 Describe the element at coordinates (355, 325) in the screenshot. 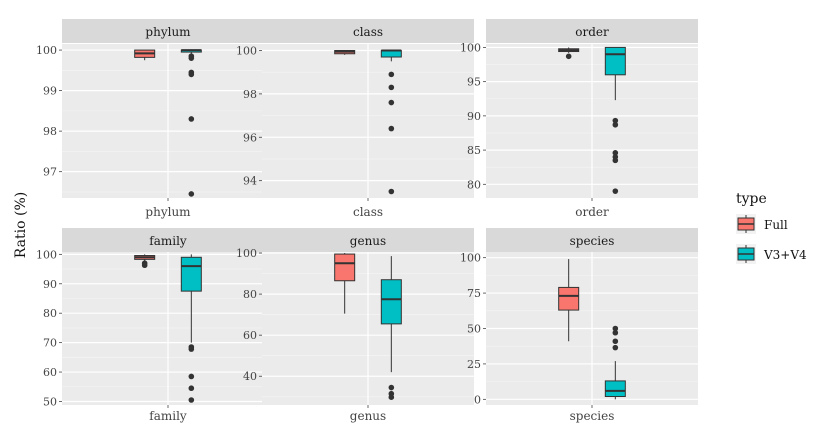

I see `panel-genus: genus 40 60 80 100 genus` at that location.